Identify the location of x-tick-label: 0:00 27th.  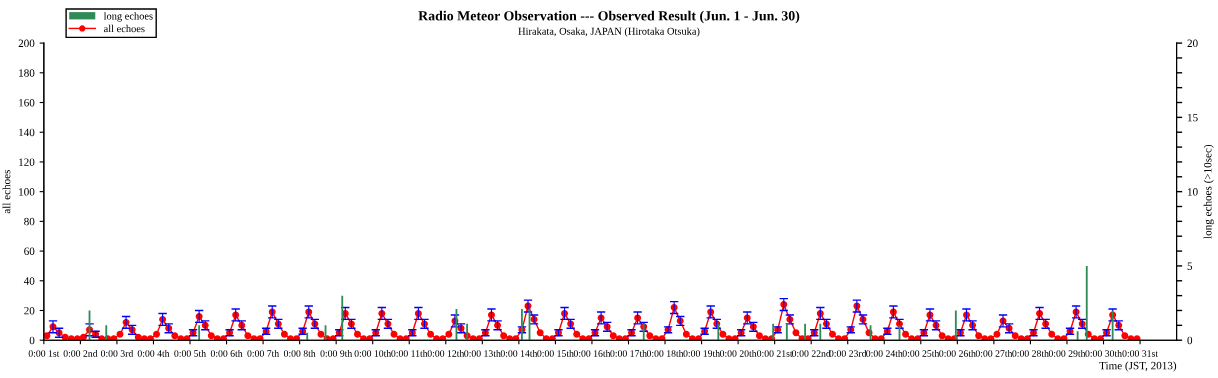
(994, 353).